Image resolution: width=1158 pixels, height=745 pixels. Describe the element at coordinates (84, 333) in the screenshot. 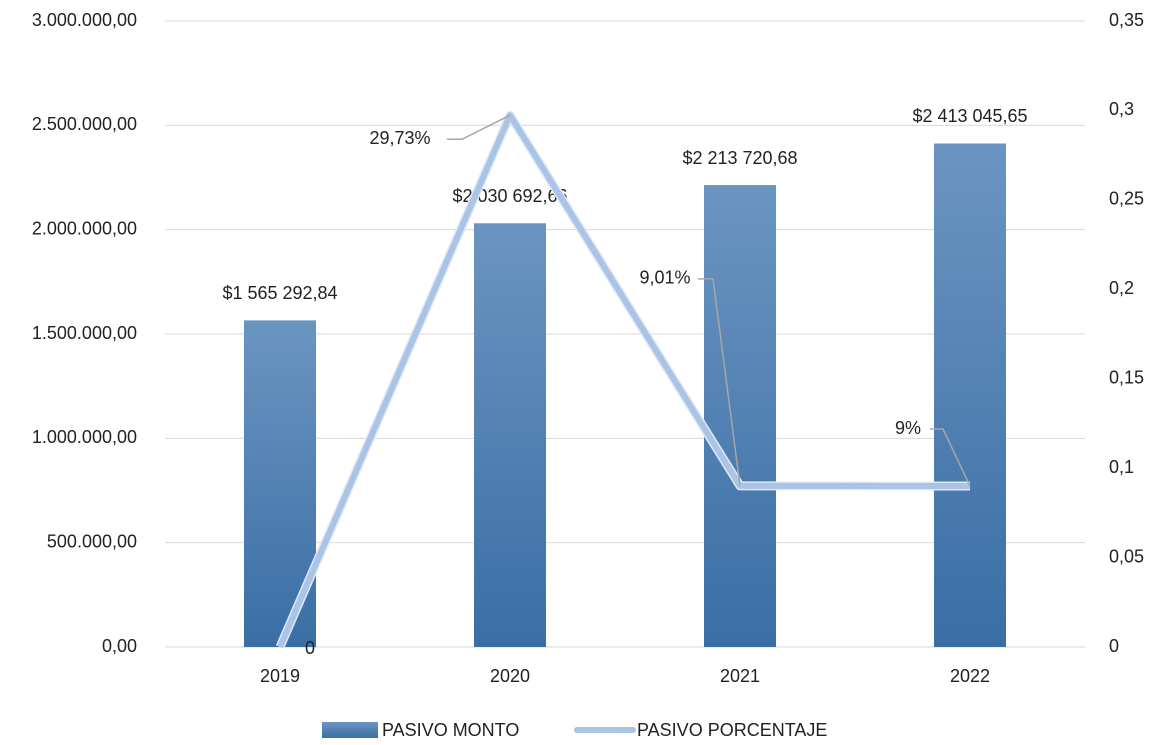

I see `y-tick-label: 1.500.000,00` at that location.